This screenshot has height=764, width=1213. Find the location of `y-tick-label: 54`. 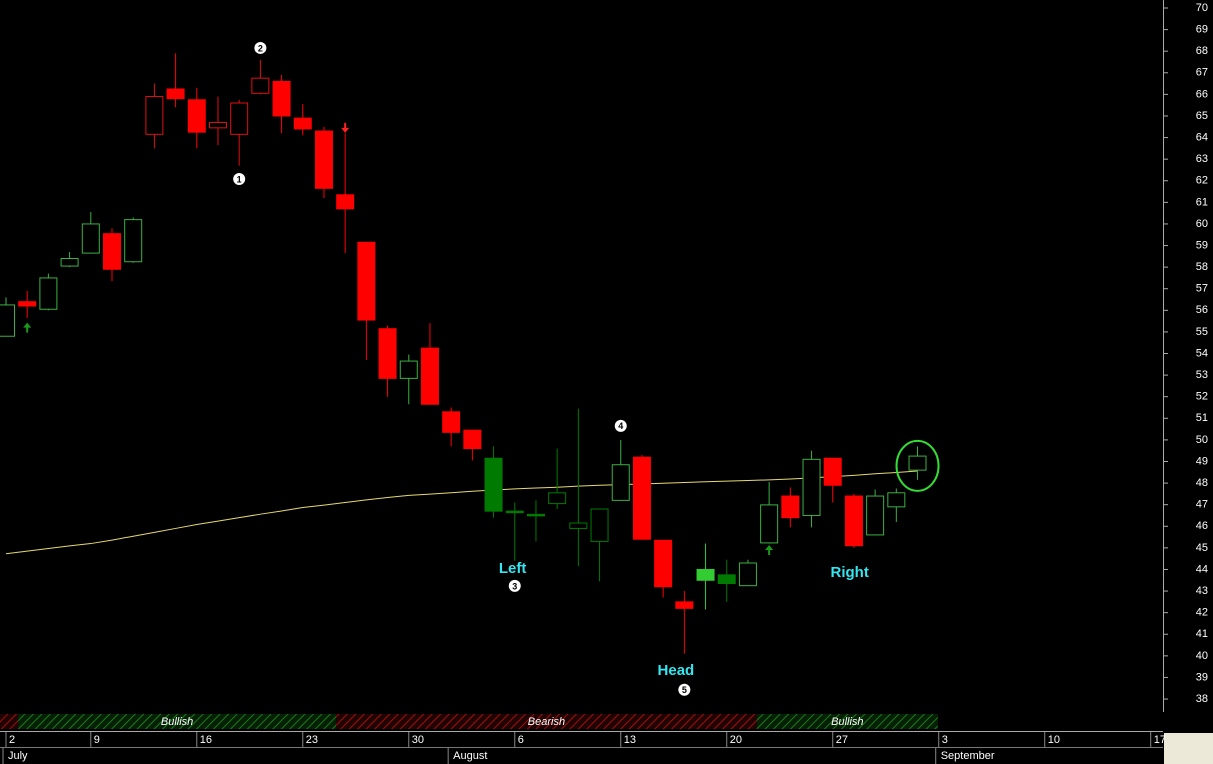

y-tick-label: 54 is located at coordinates (1202, 353).